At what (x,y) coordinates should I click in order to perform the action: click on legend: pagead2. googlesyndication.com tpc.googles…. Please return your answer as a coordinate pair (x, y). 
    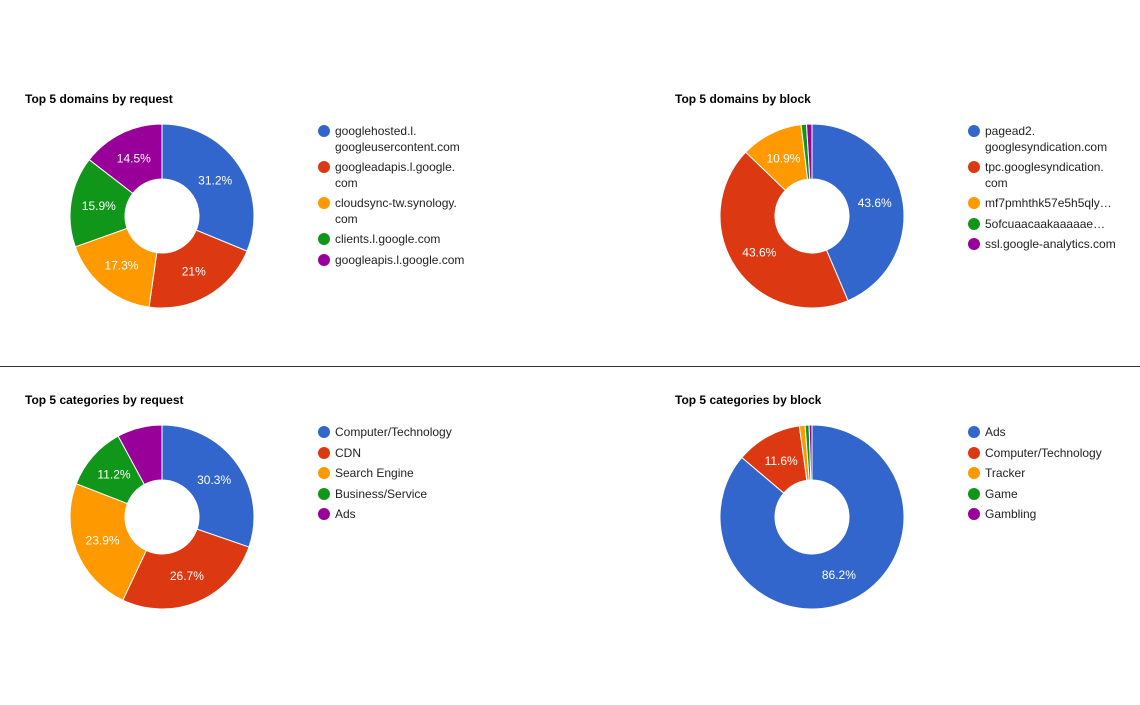
    Looking at the image, I should click on (1054, 191).